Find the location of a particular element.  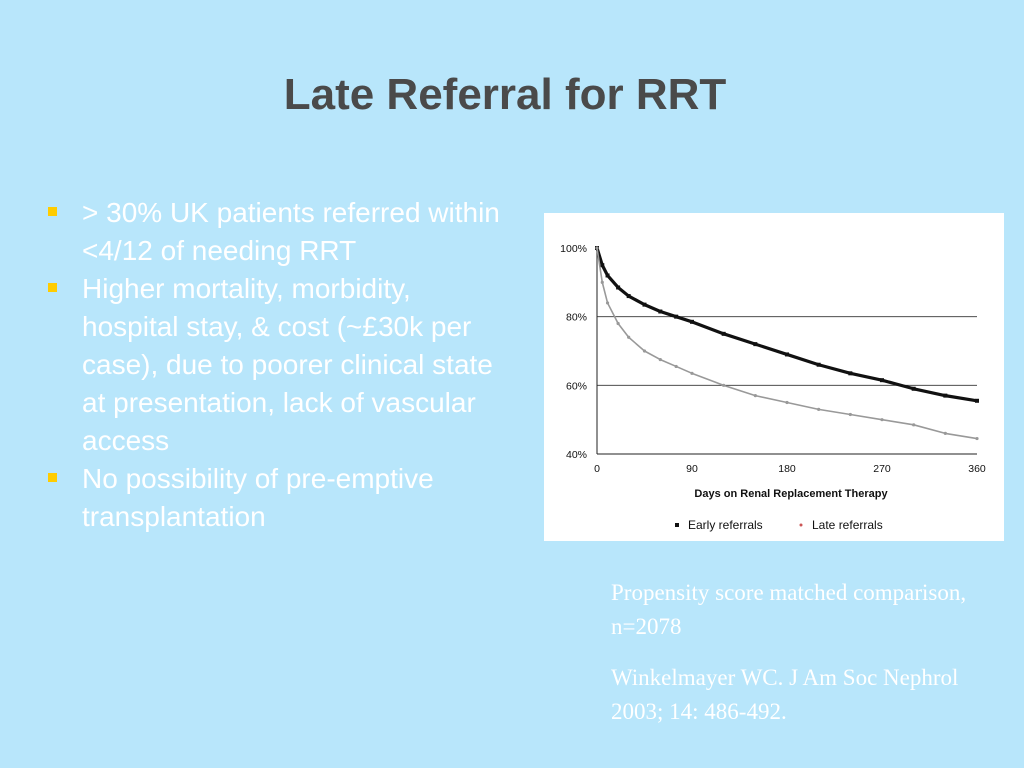

y-tick-label: 100% is located at coordinates (573, 249).